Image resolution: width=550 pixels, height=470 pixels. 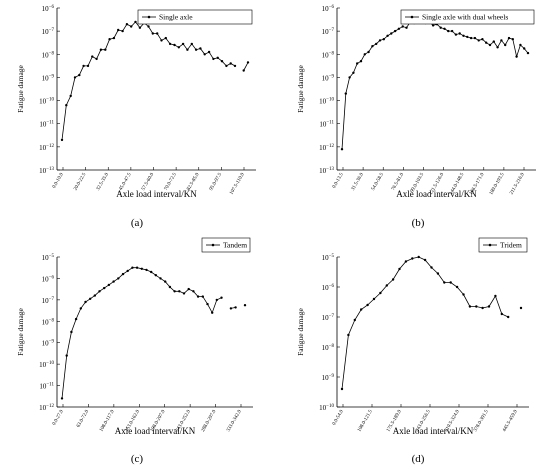 What do you see at coordinates (137, 459) in the screenshot?
I see `panel-label: (c)` at bounding box center [137, 459].